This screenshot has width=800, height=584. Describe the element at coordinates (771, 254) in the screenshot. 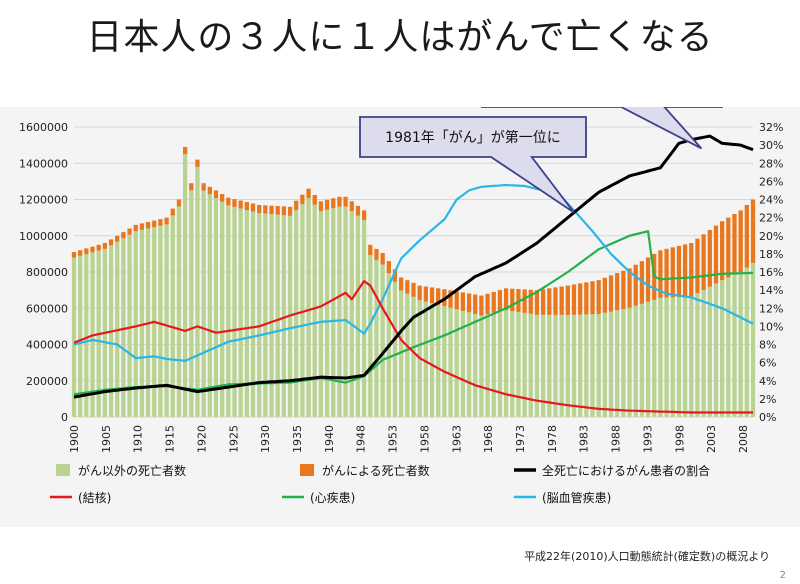

I see `y-right-tick-label: 18%` at that location.